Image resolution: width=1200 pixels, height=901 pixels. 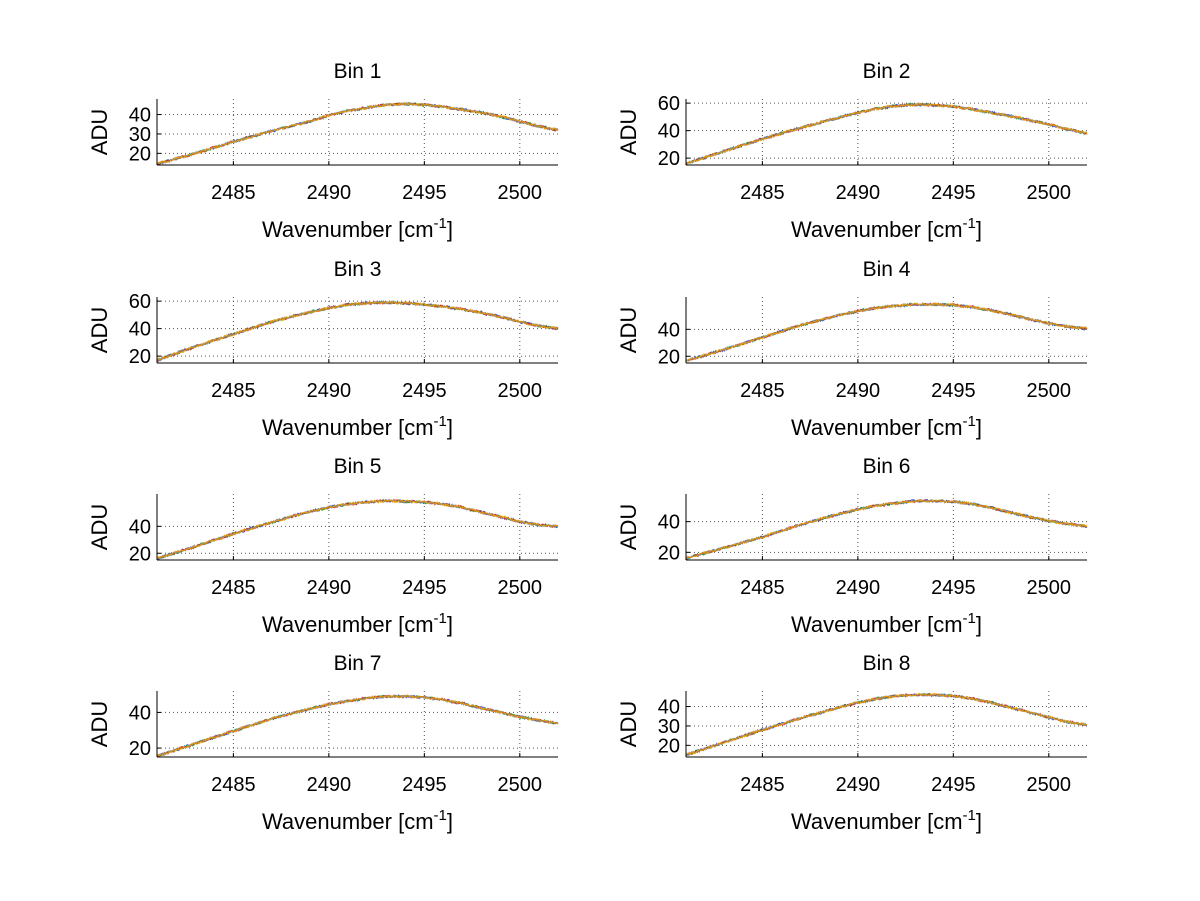 What do you see at coordinates (358, 466) in the screenshot?
I see `subplot-title: Bin 5` at bounding box center [358, 466].